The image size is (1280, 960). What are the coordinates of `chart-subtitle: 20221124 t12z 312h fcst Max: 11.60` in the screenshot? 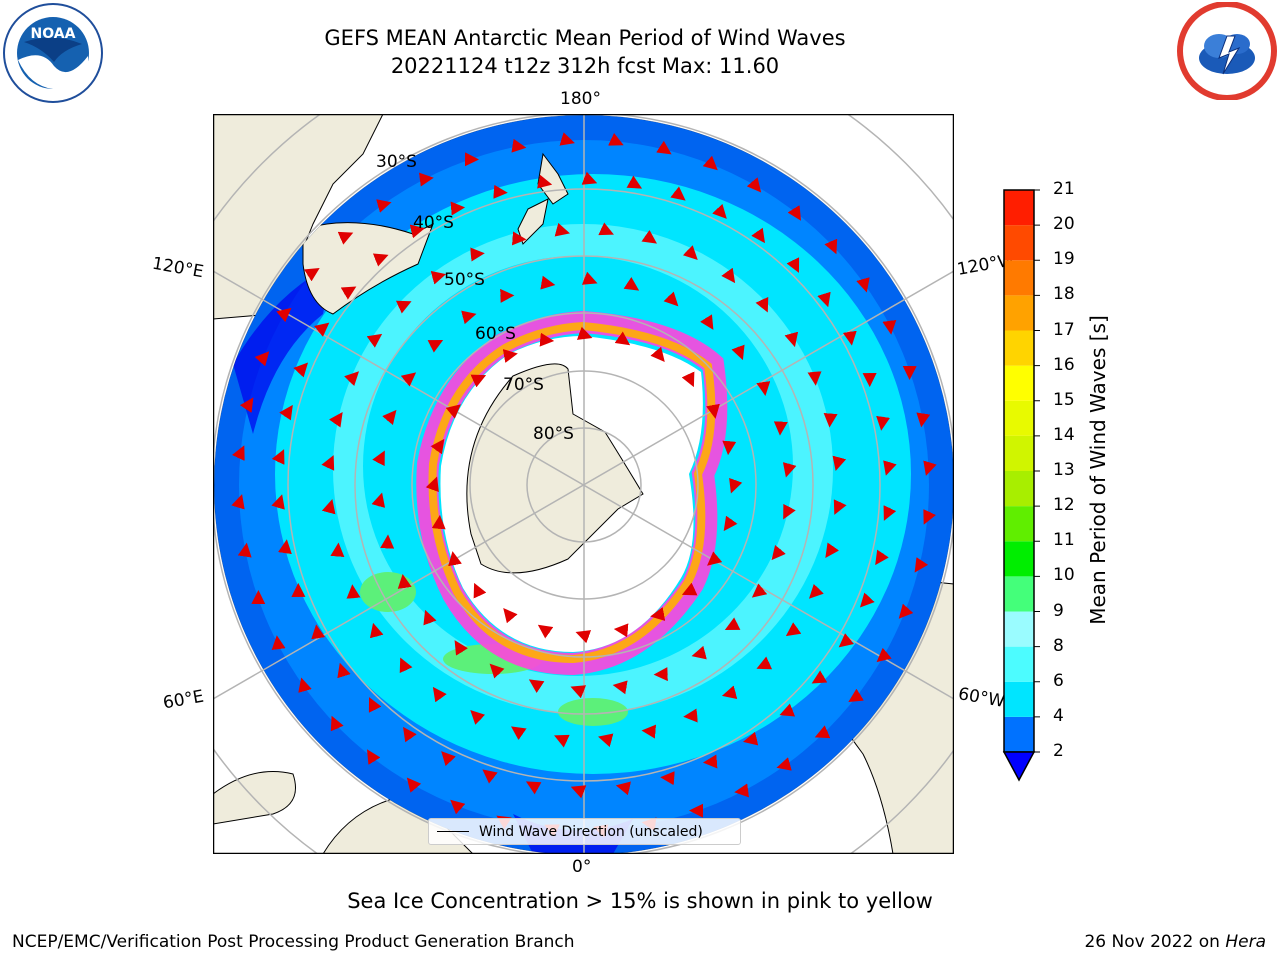 It's located at (585, 66).